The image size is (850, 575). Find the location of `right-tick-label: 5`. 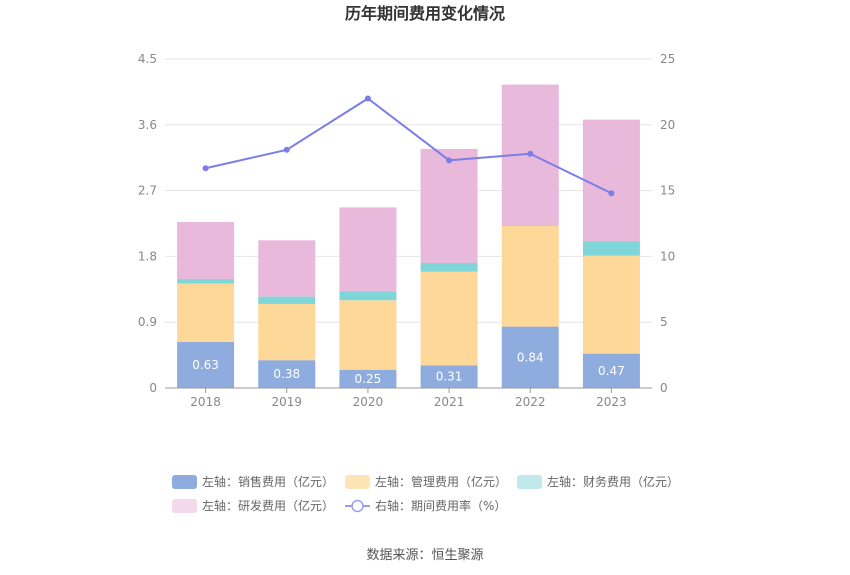

right-tick-label: 5 is located at coordinates (664, 322).